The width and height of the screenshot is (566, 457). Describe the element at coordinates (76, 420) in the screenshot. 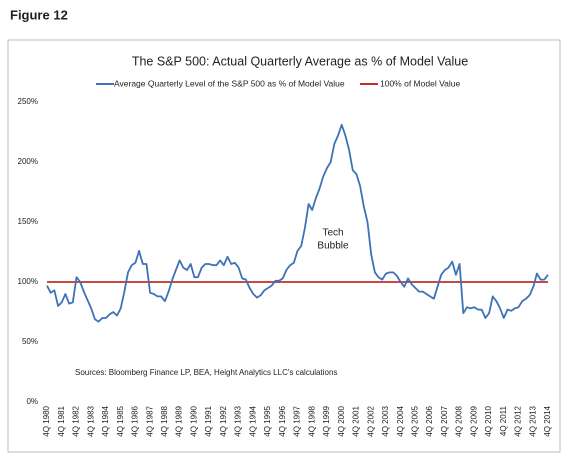

I see `x-tick-label: 4Q 1982` at that location.